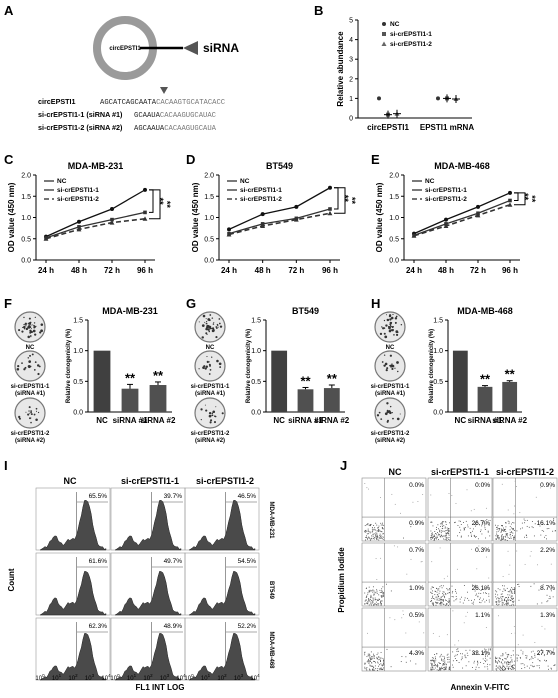 Image resolution: width=558 pixels, height=698 pixels. I want to click on panel-letter-e: E, so click(375, 159).